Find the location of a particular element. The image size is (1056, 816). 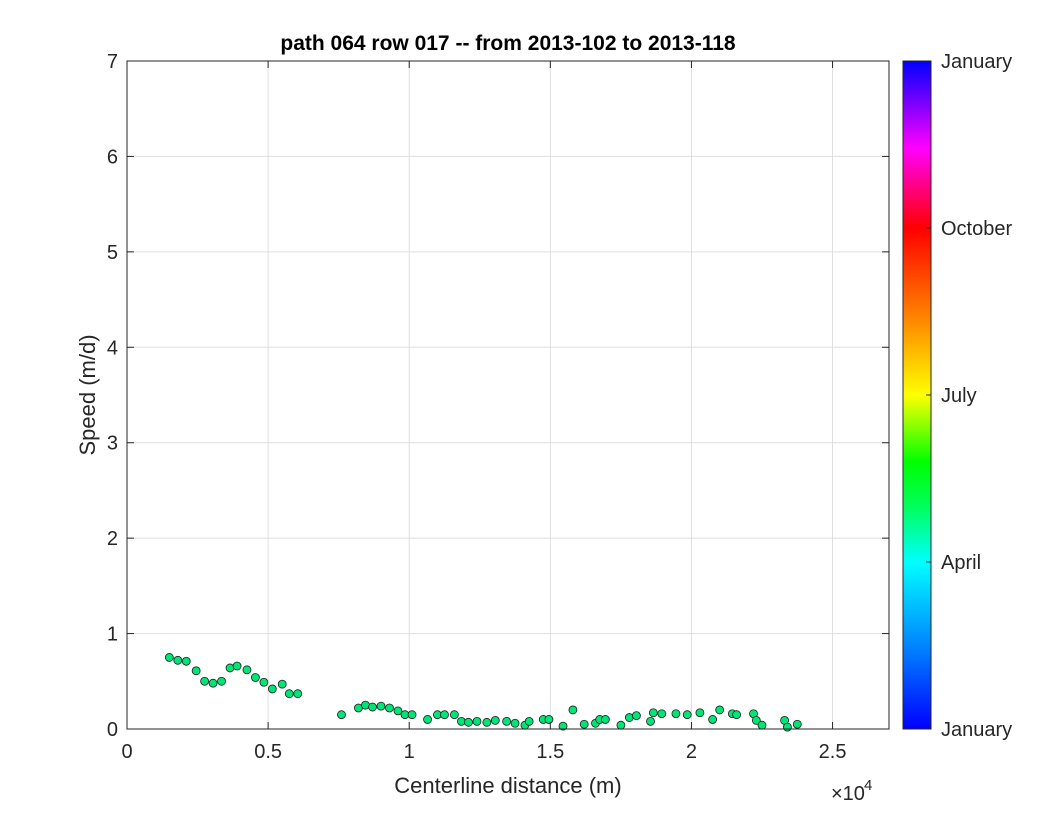

x-tick-label: 0.5 is located at coordinates (268, 752).